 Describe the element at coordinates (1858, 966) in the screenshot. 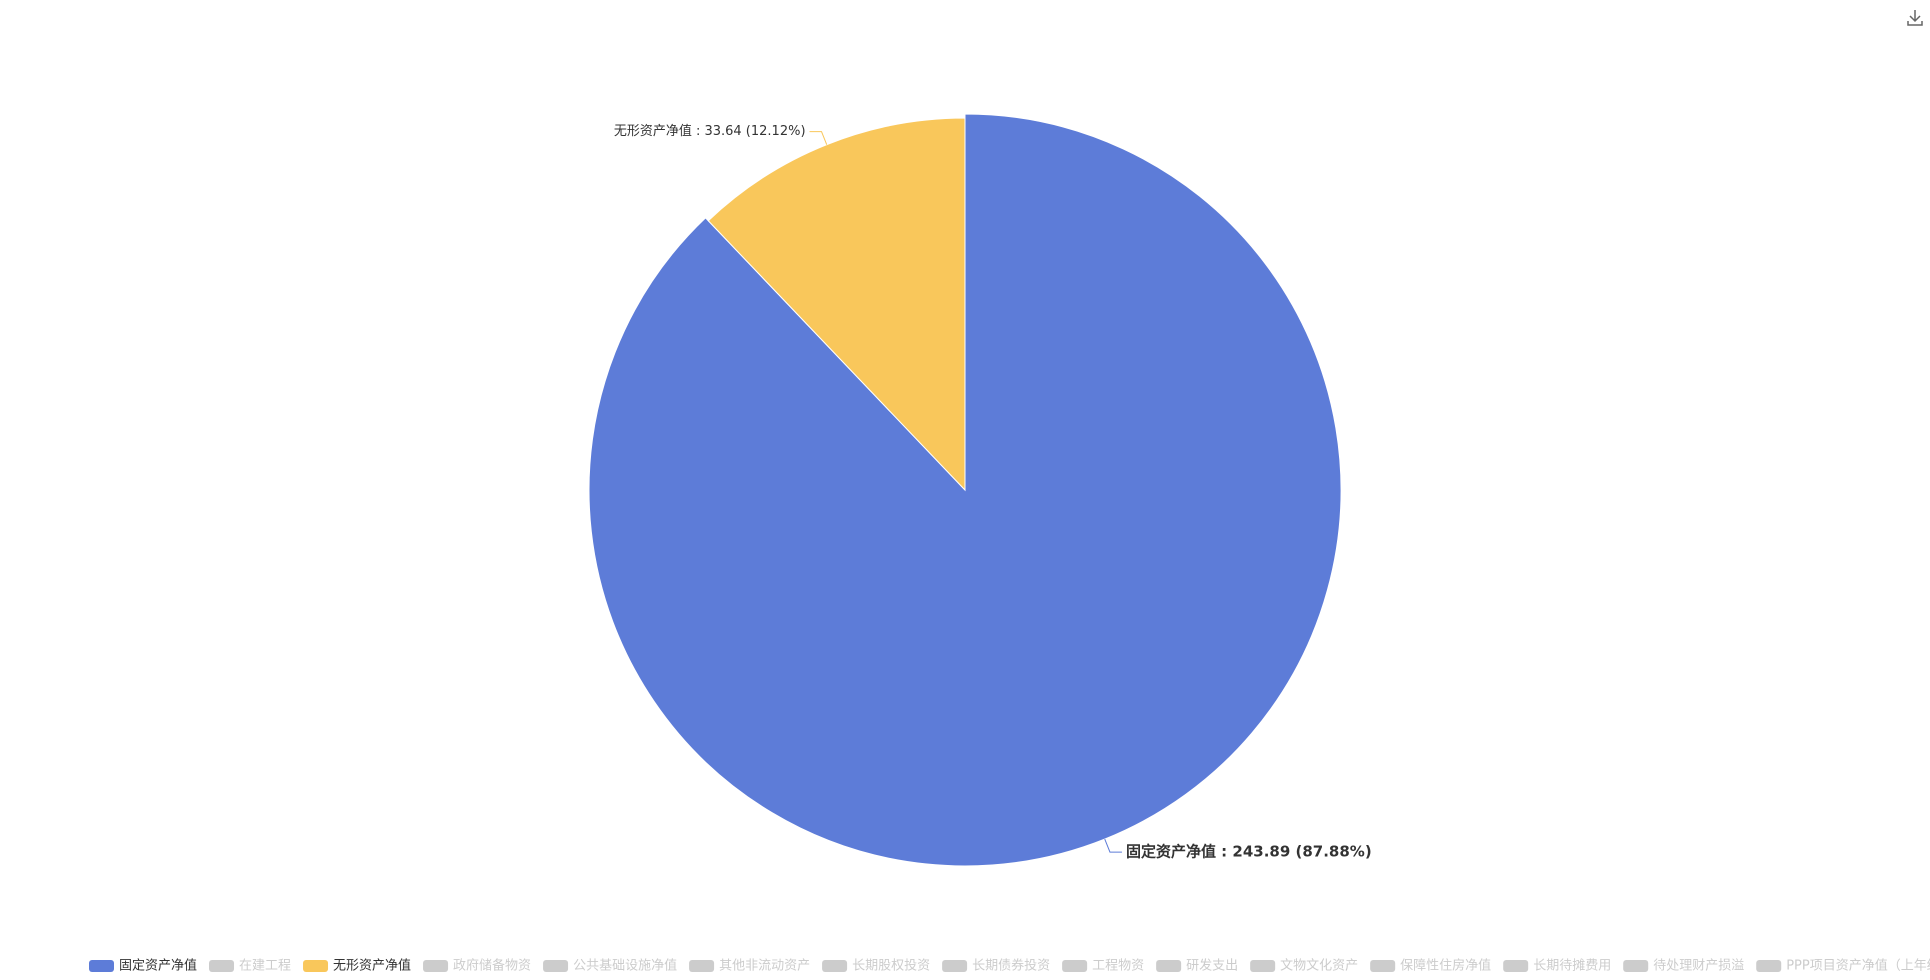

I see `legend-label: PPP项目资产净值（上年结转）` at that location.